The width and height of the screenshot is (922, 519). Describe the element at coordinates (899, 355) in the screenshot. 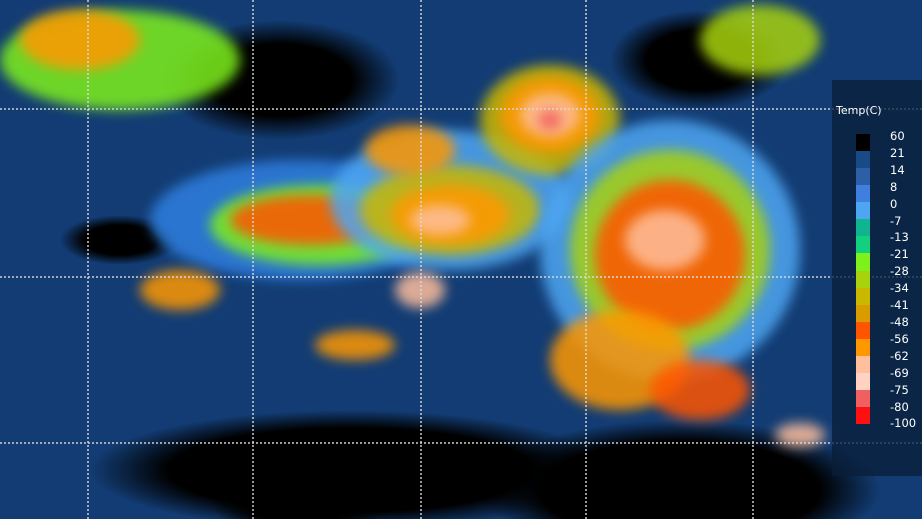

I see `legend-label: -62` at that location.